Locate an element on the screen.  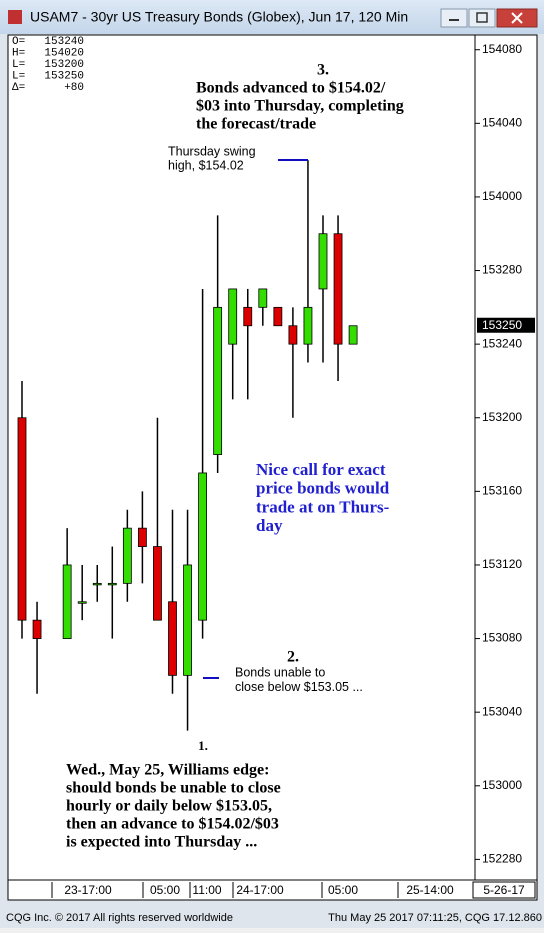
y-tick-label: 153120 is located at coordinates (502, 564).